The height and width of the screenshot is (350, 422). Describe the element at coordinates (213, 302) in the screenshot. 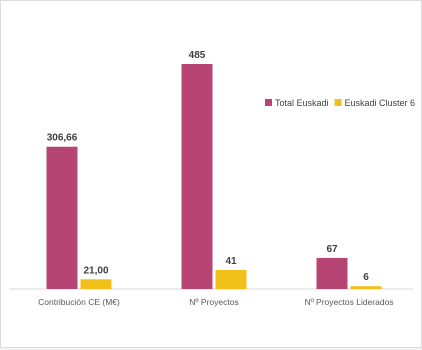

I see `x-tick-label: Nº Proyectos` at that location.